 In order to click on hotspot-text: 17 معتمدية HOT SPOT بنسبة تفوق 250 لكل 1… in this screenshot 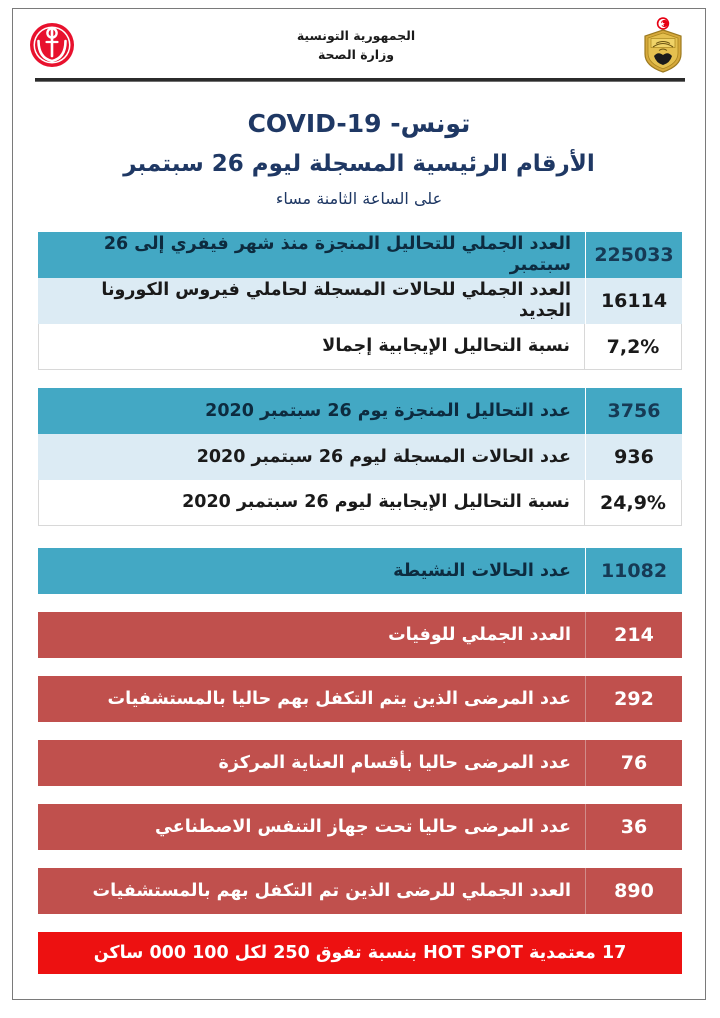, I will do `click(360, 953)`.